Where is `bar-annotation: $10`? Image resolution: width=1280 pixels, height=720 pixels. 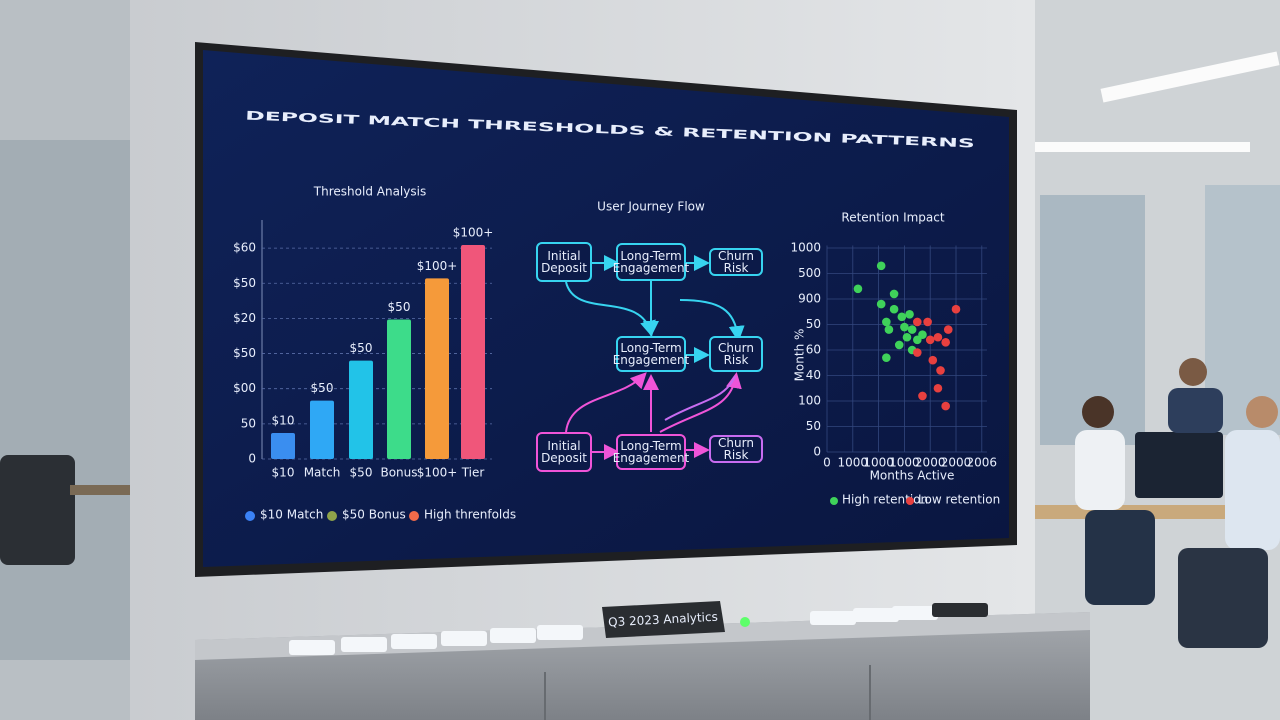 bar-annotation: $10 is located at coordinates (283, 420).